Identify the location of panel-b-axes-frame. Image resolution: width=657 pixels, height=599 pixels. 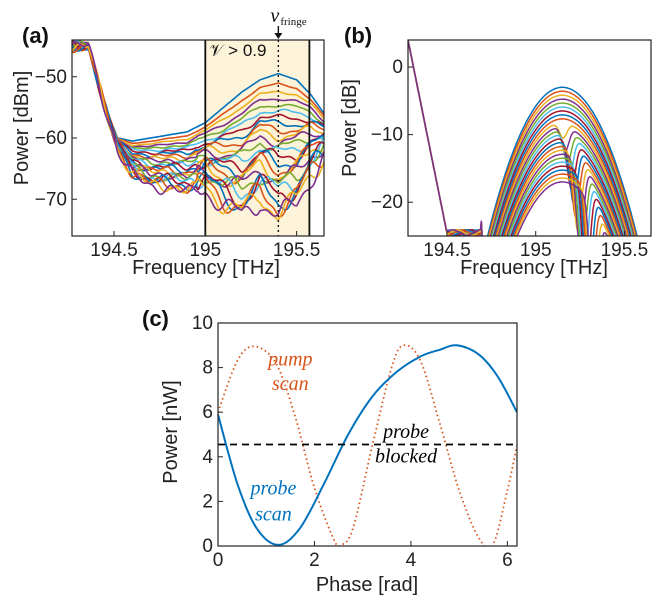
(529, 138).